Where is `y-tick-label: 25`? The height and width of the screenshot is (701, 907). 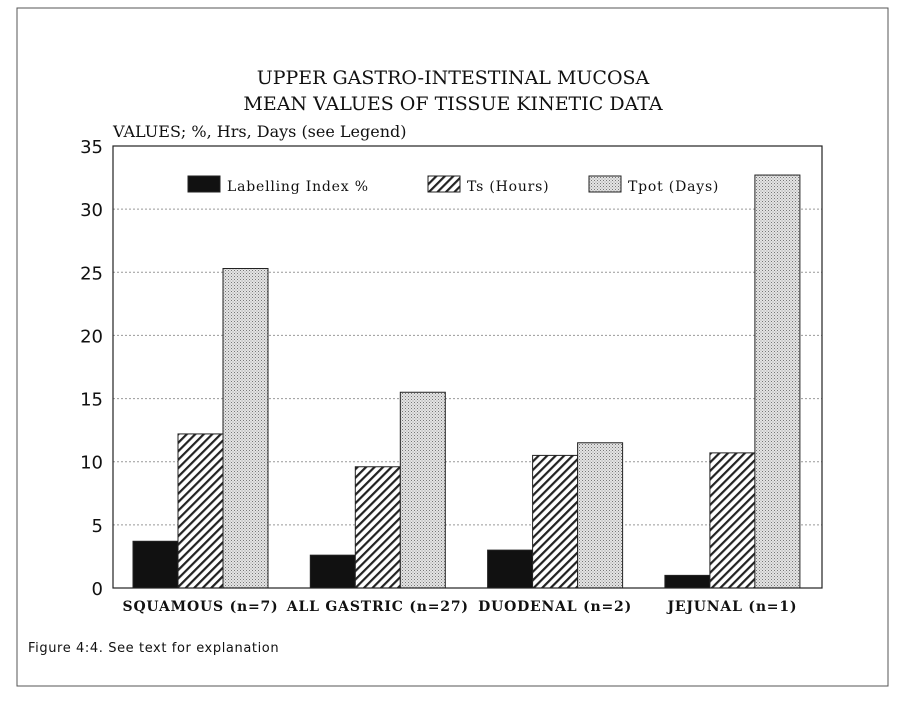
y-tick-label: 25 is located at coordinates (91, 273).